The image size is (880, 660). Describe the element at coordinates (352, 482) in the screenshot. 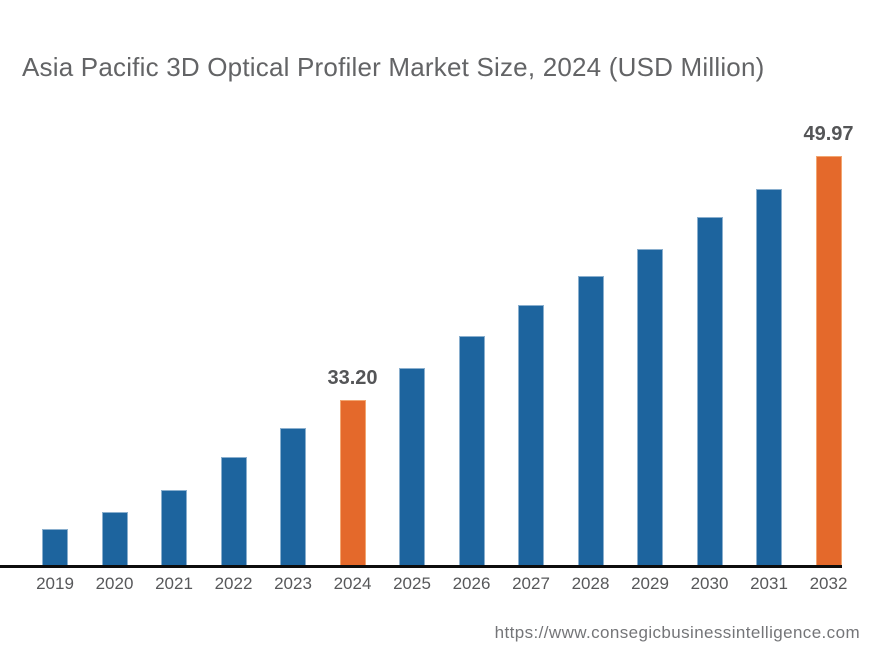

I see `bar-2024` at that location.